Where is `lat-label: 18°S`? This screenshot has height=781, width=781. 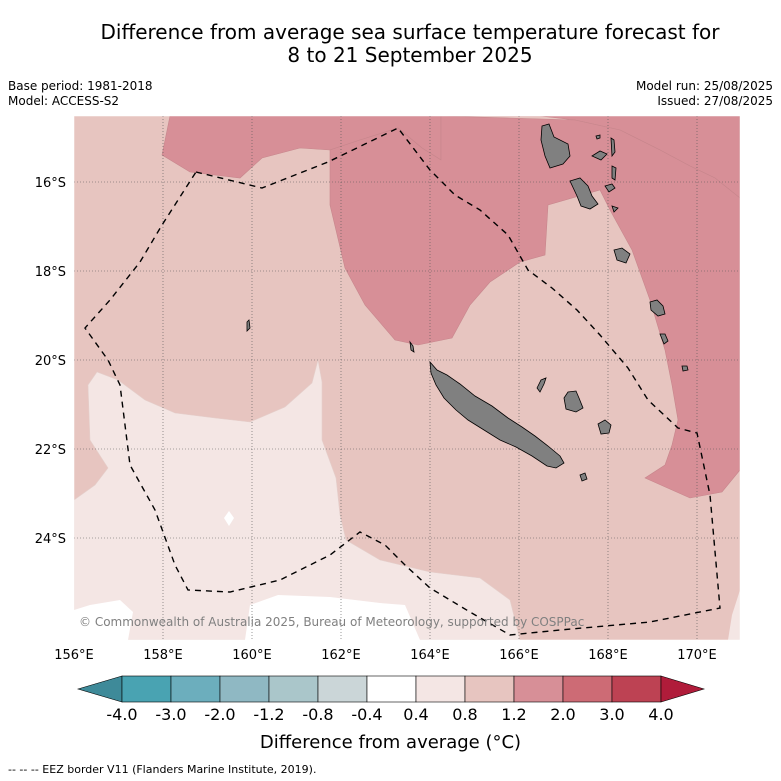 lat-label: 18°S is located at coordinates (50, 272).